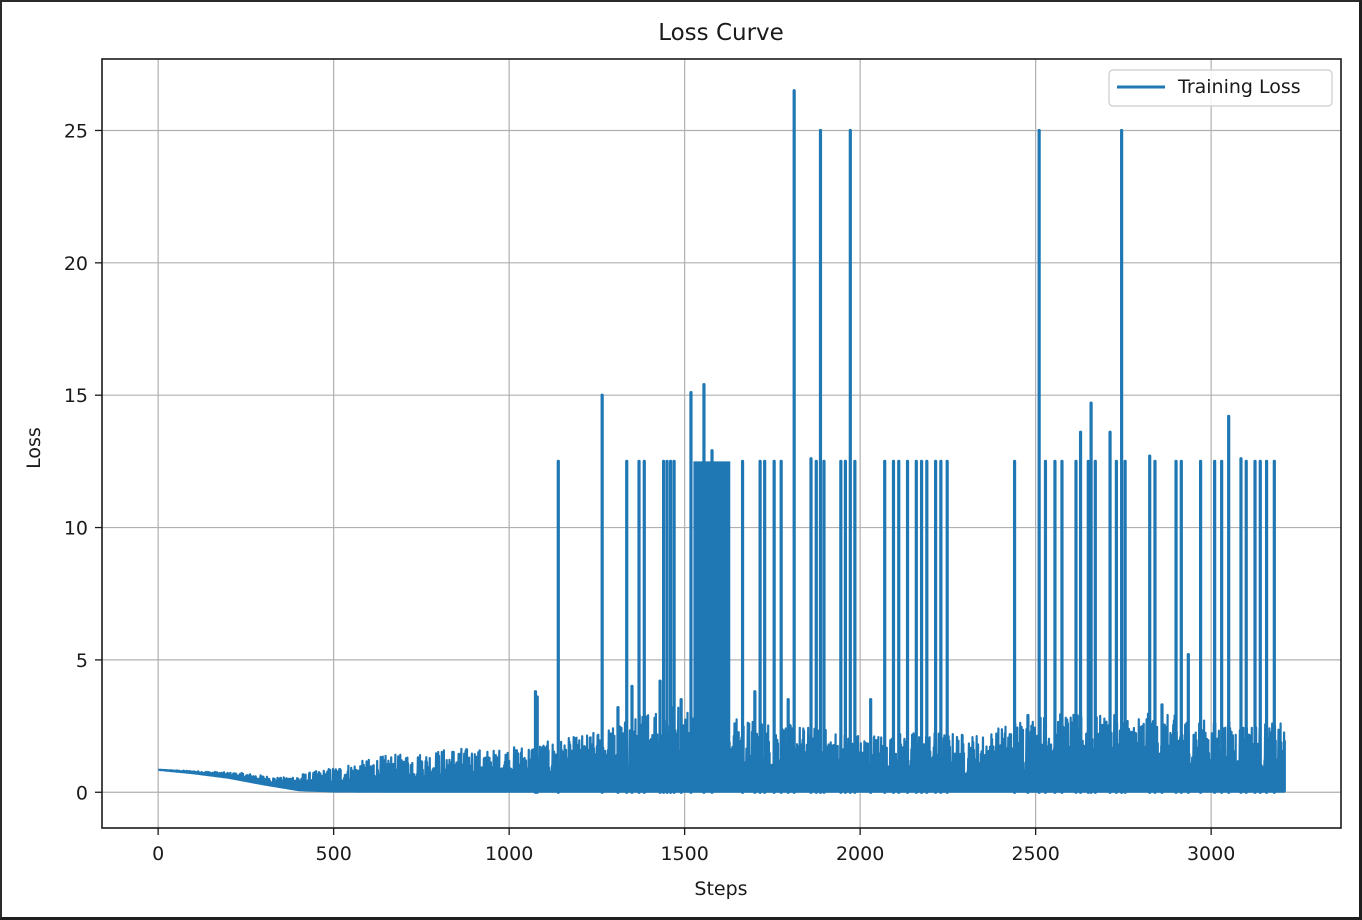 This screenshot has height=920, width=1362. I want to click on legend: Training Loss, so click(1220, 88).